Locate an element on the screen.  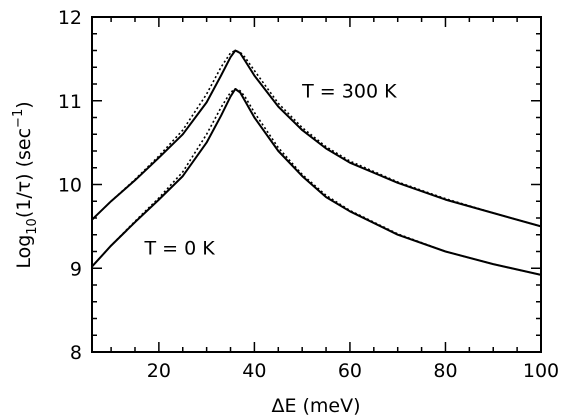
y-axis-label-sup: −1 is located at coordinates (18, 118).